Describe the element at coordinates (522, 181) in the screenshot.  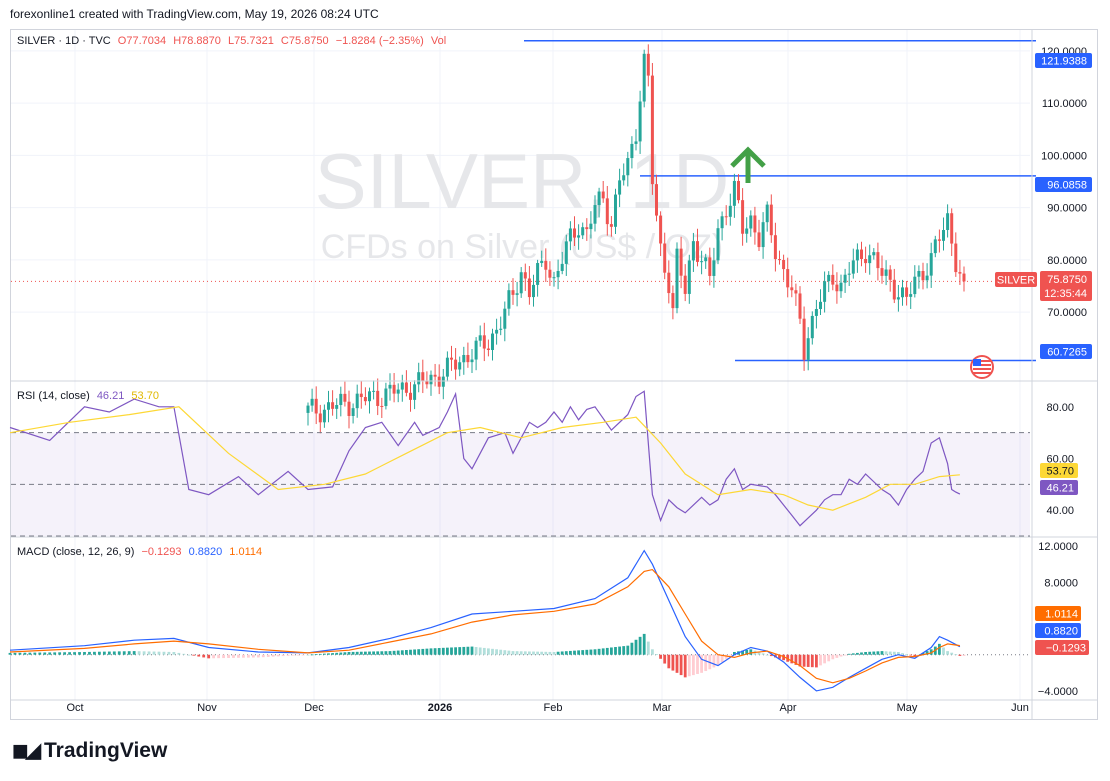
I see `watermark-symbol: SILVER, 1D` at that location.